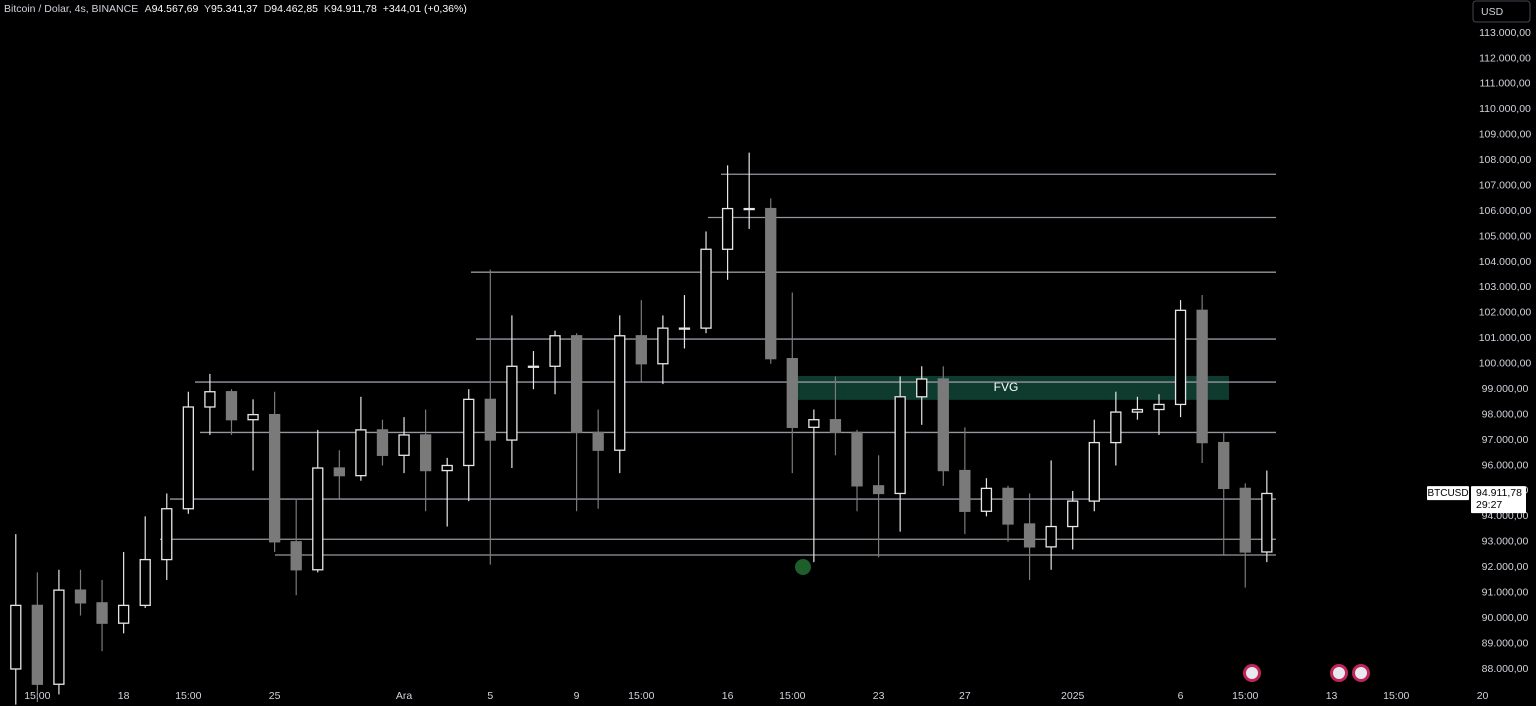 This screenshot has width=1536, height=706. What do you see at coordinates (1505, 542) in the screenshot?
I see `y-tick-label: 93.000,00` at bounding box center [1505, 542].